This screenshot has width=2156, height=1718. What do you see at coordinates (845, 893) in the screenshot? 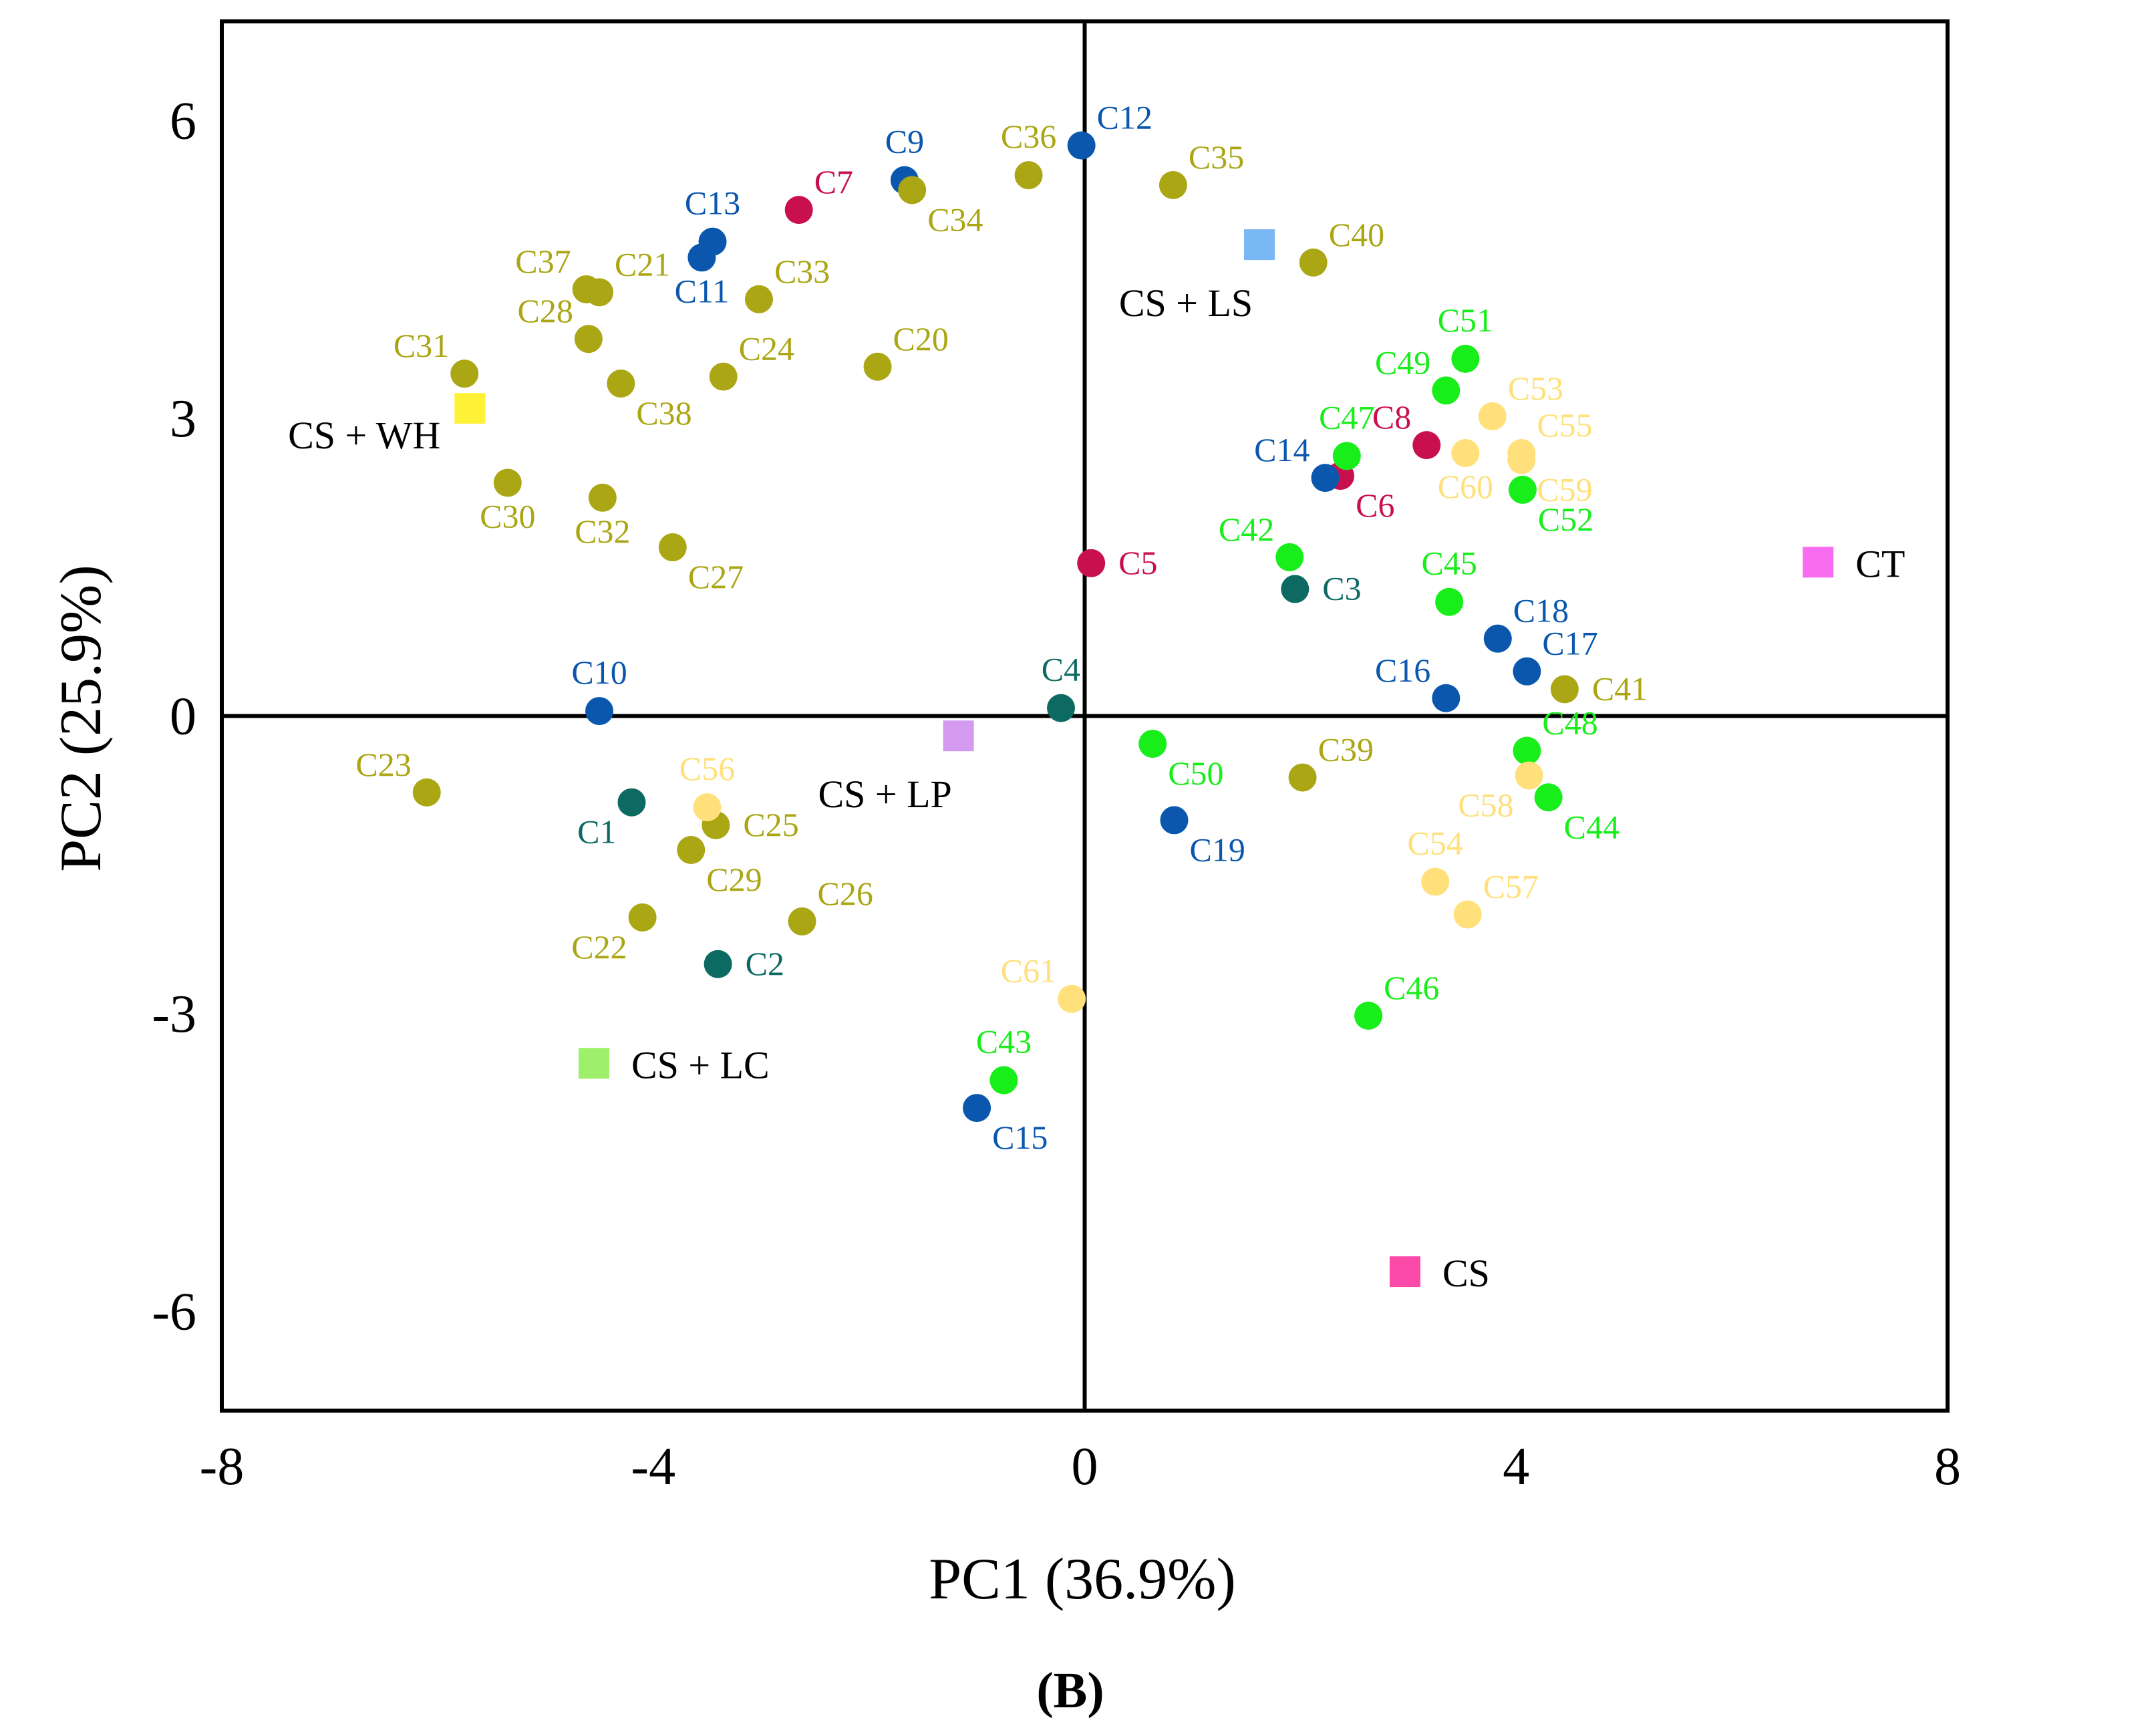
I see `point-label: C26` at bounding box center [845, 893].